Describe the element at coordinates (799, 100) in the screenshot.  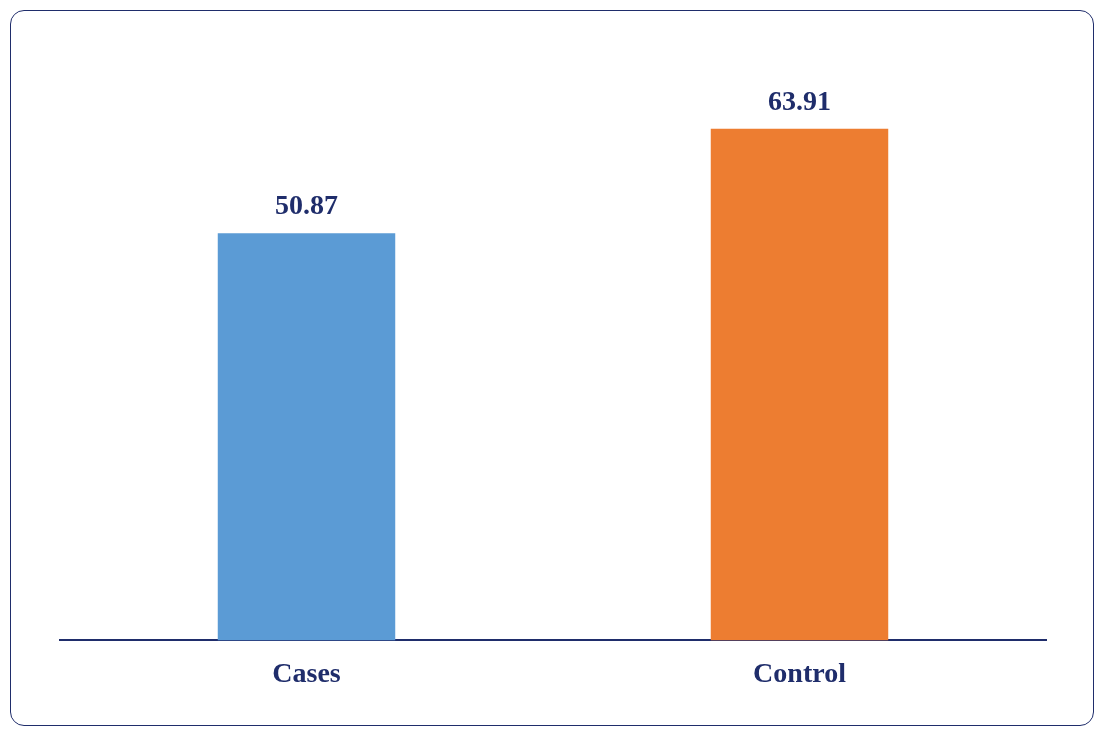
I see `data-label: 63.91` at that location.